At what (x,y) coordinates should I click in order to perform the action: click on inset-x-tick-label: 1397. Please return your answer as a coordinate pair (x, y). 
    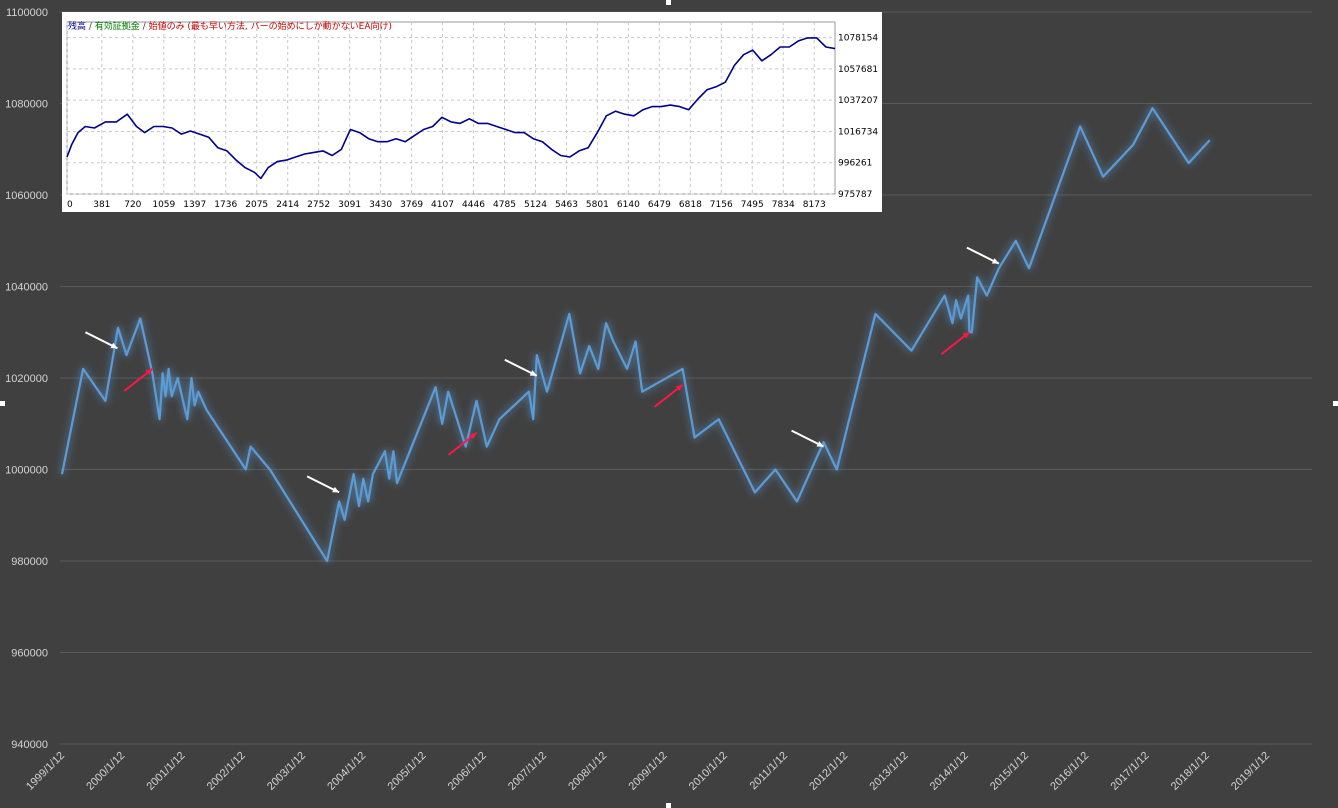
    Looking at the image, I should click on (194, 205).